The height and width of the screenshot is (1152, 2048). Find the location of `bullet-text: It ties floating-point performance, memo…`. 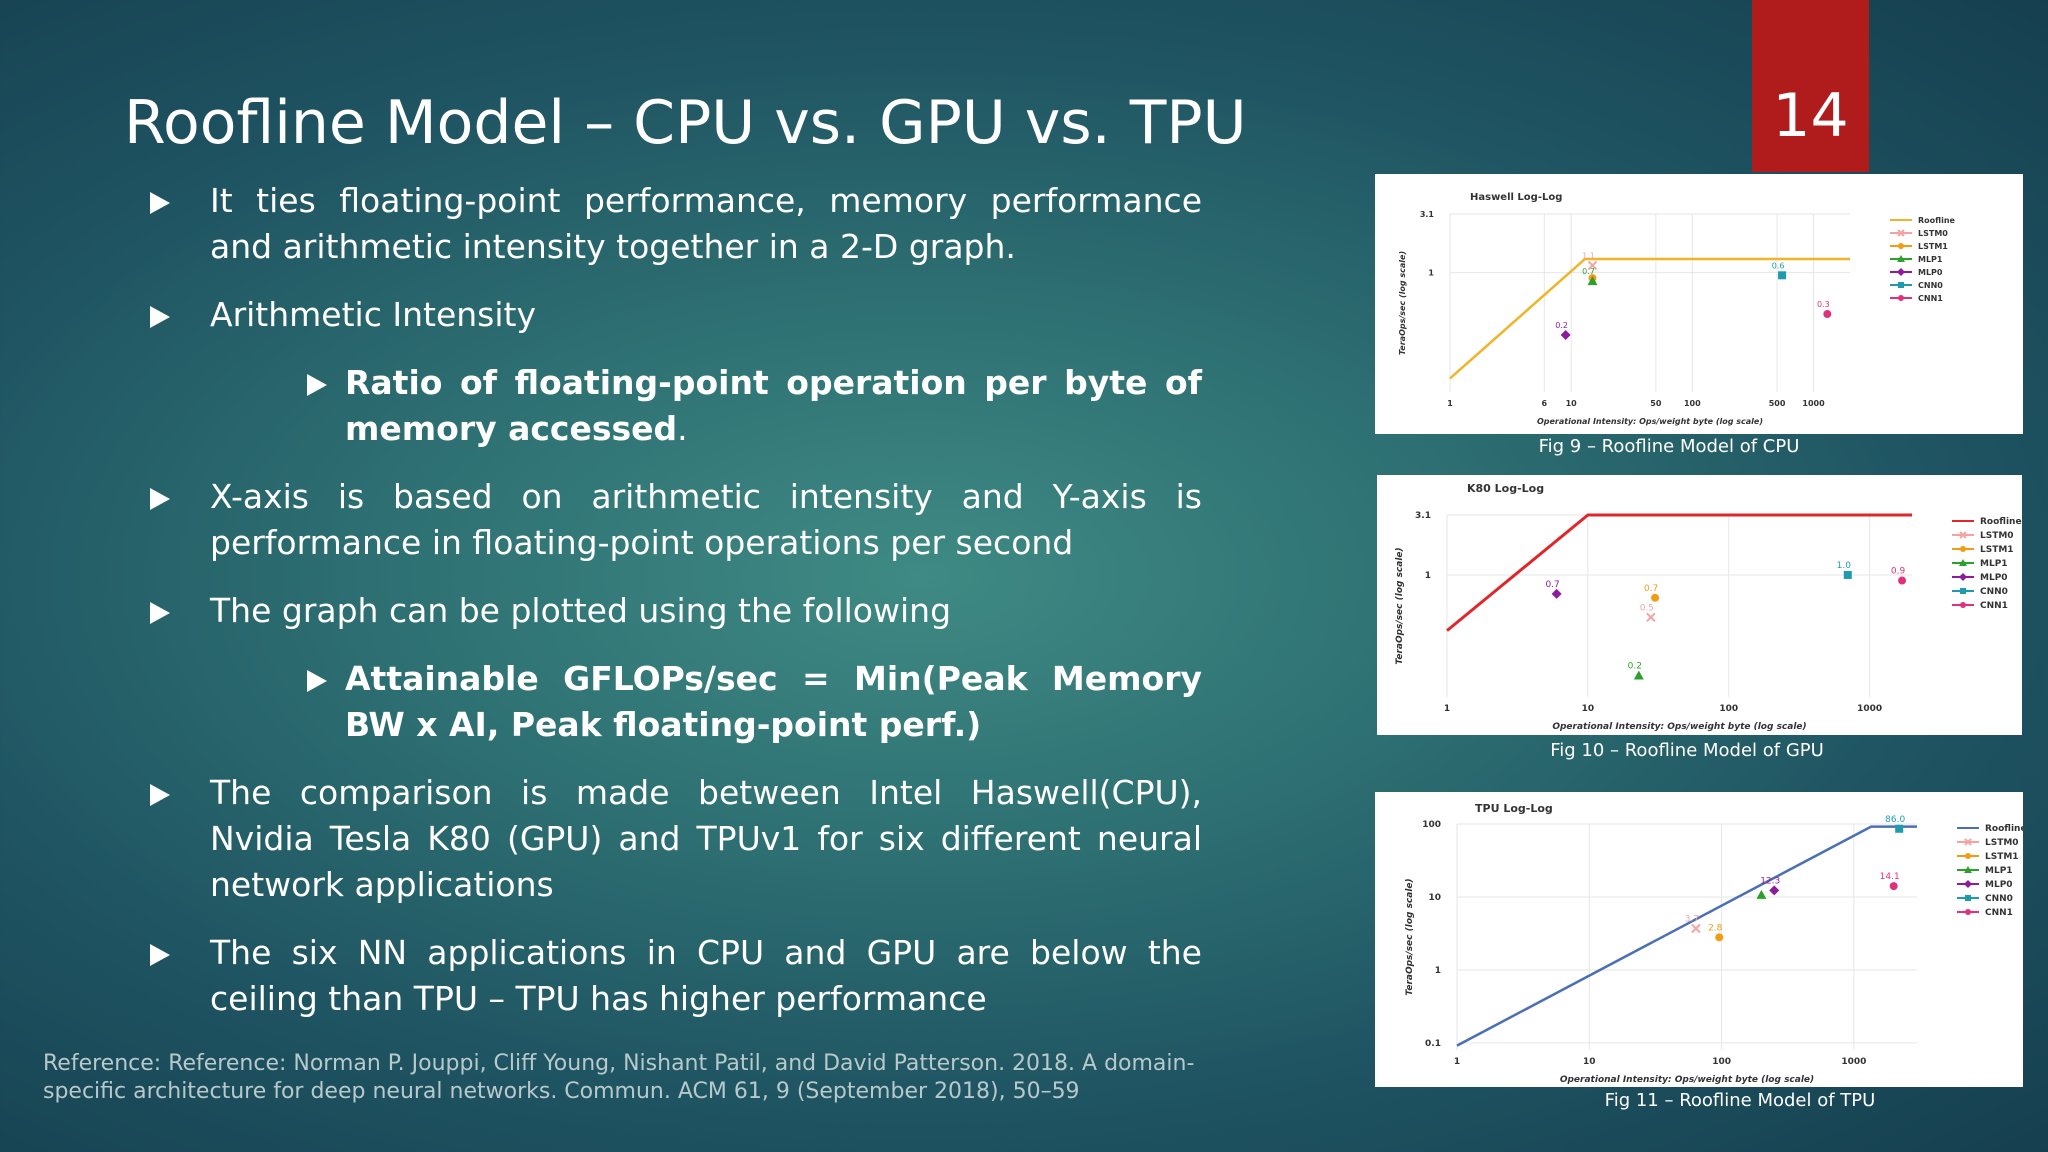

bullet-text: It ties floating-point performance, memo… is located at coordinates (706, 223).